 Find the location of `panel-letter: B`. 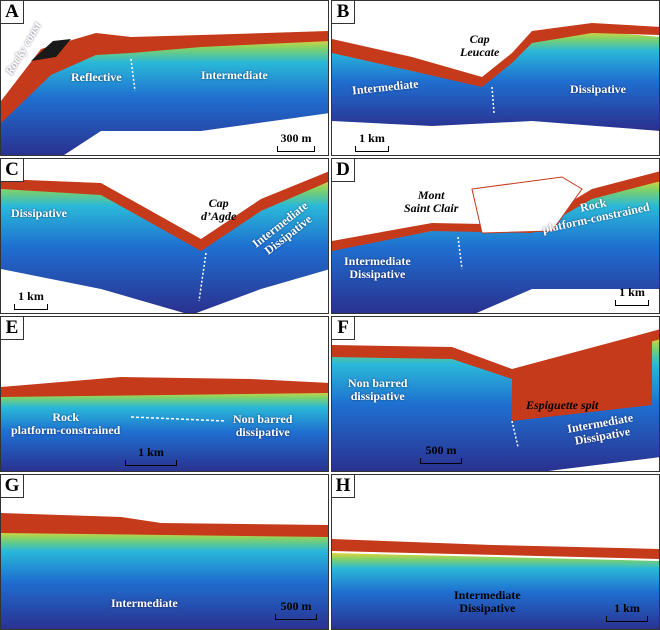

panel-letter: B is located at coordinates (343, 12).